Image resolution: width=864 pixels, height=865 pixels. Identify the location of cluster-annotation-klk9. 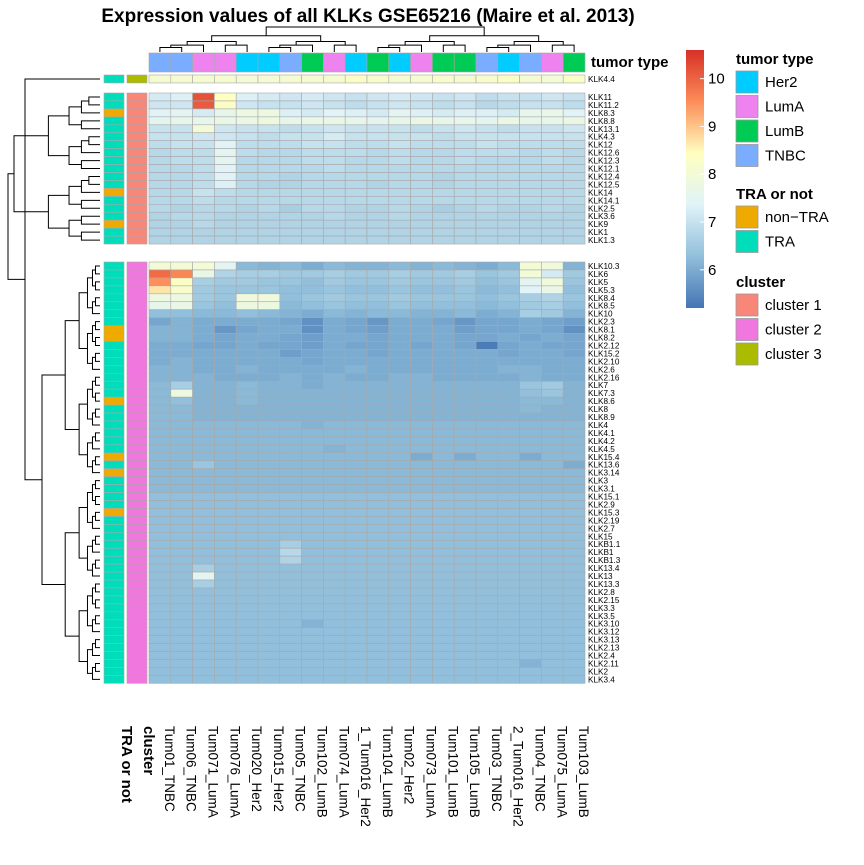
(137, 224).